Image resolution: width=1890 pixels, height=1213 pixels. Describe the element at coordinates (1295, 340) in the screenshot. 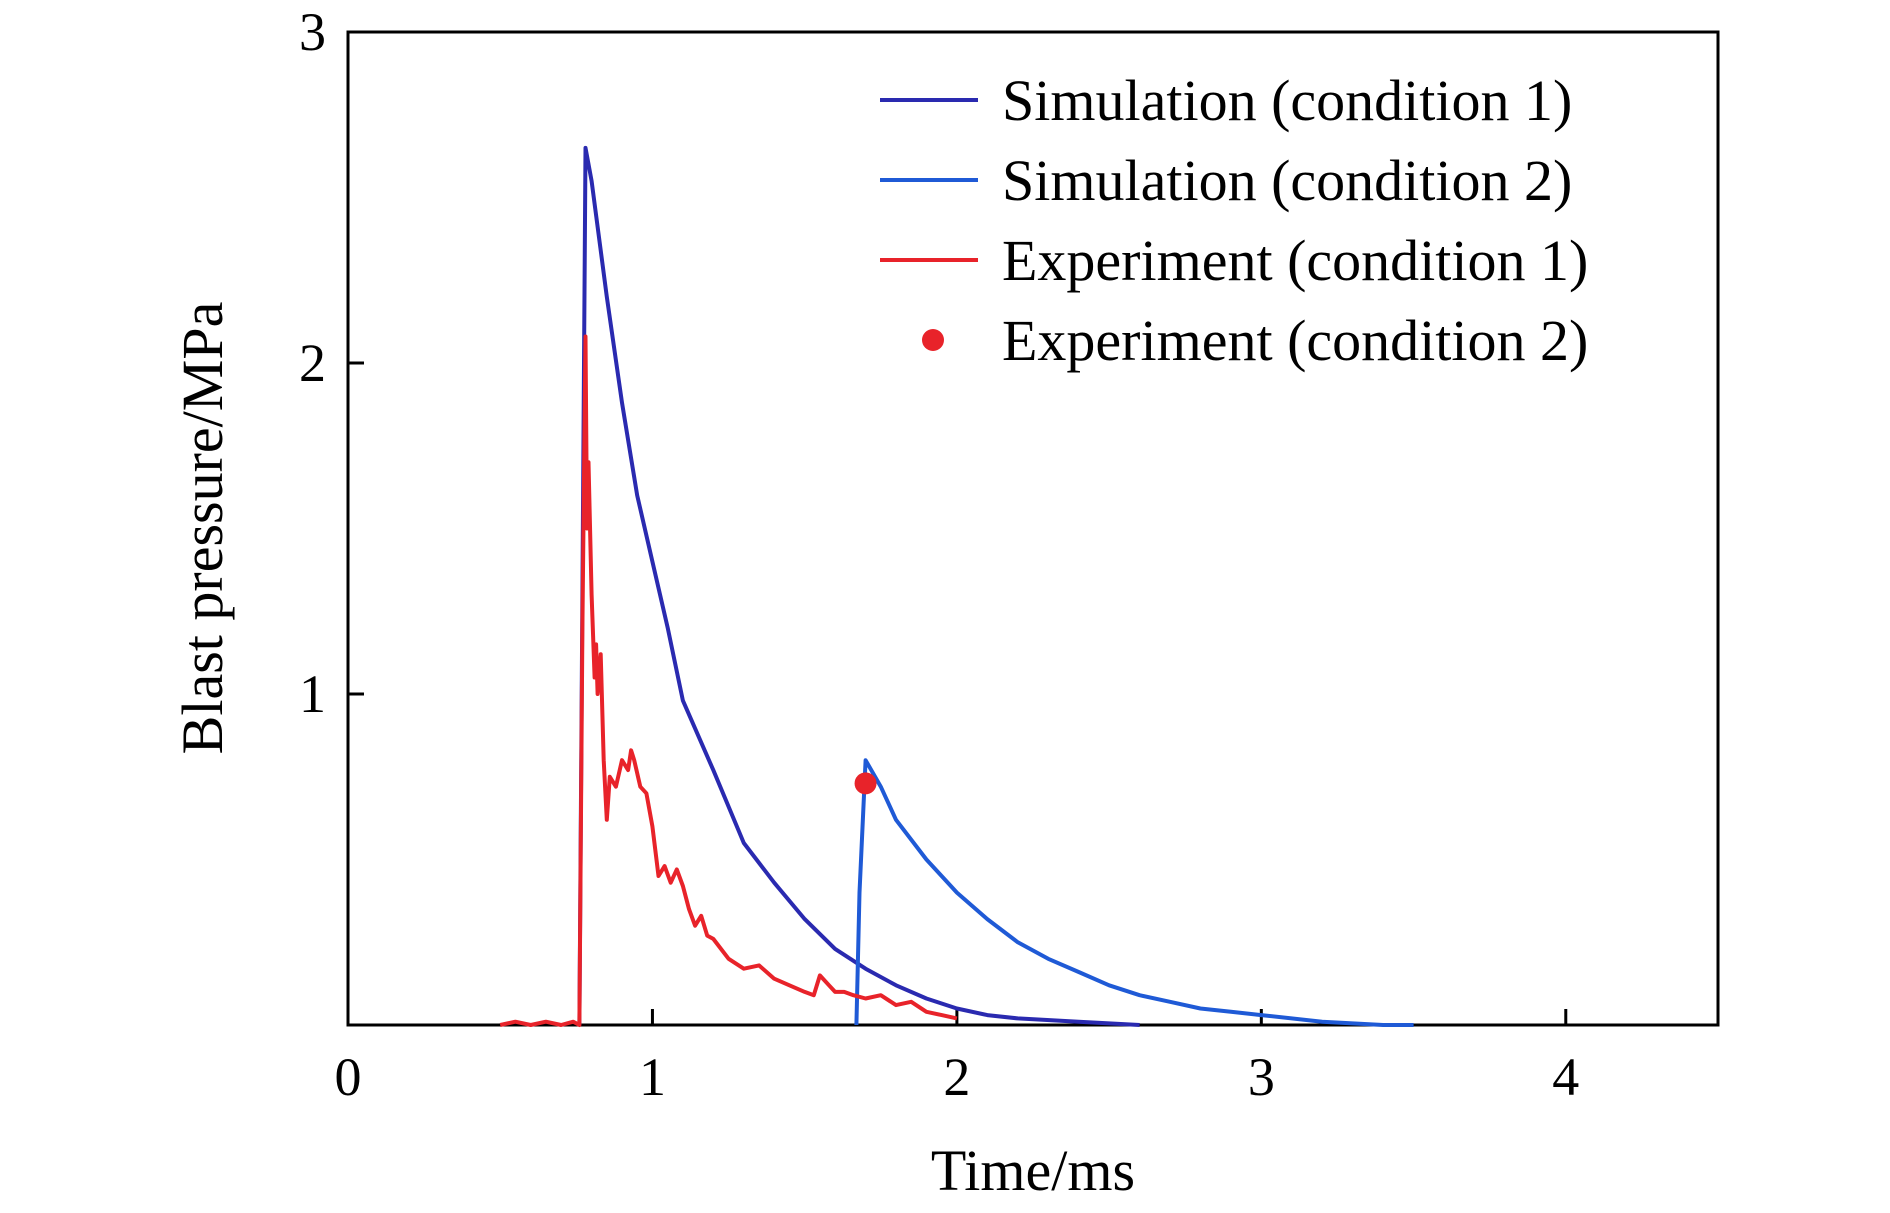

I see `legend-label-4: Experiment (condition 2)` at that location.